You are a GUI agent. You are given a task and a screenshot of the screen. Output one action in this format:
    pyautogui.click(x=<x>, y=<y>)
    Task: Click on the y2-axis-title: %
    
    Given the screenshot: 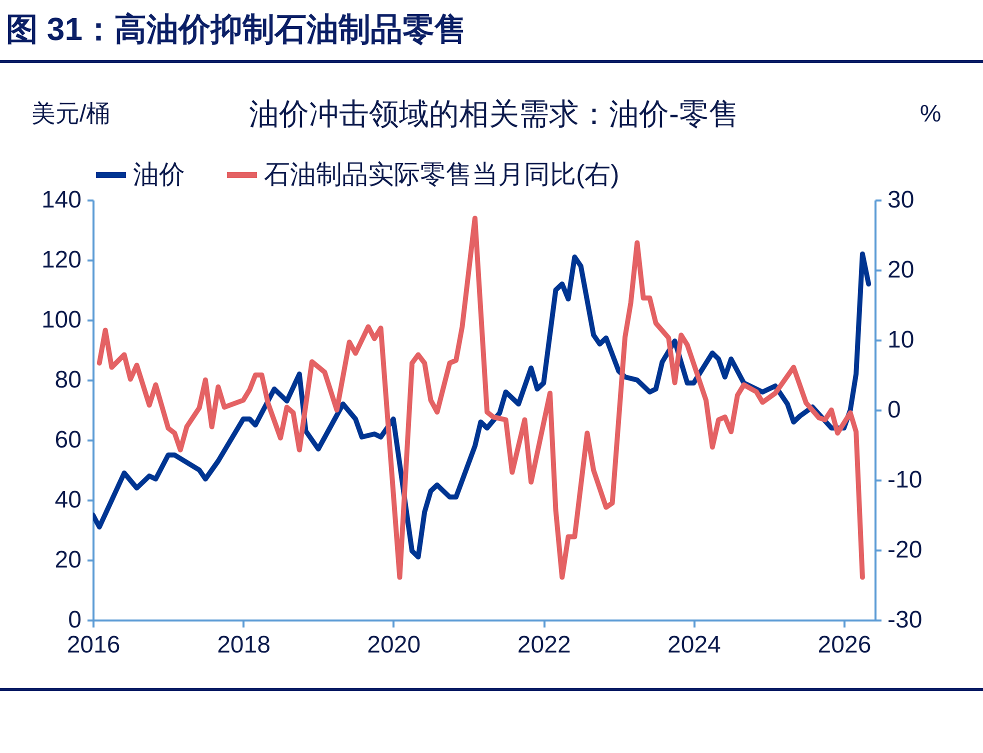 What is the action you would take?
    pyautogui.click(x=931, y=114)
    